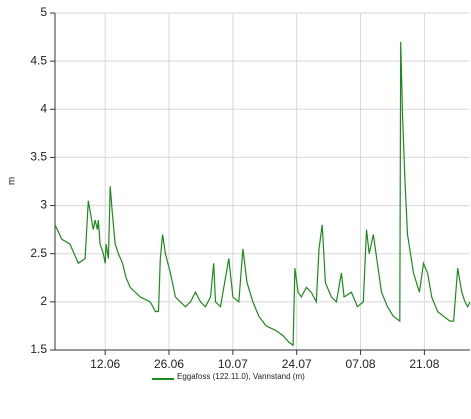 This screenshot has width=471, height=419. I want to click on y-tick-label: 1.5, so click(38, 349).